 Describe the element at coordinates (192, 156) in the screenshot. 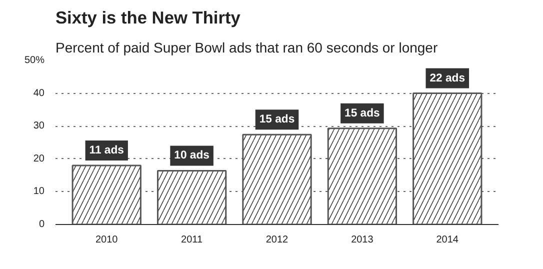

I see `annotation: 10 ads` at that location.